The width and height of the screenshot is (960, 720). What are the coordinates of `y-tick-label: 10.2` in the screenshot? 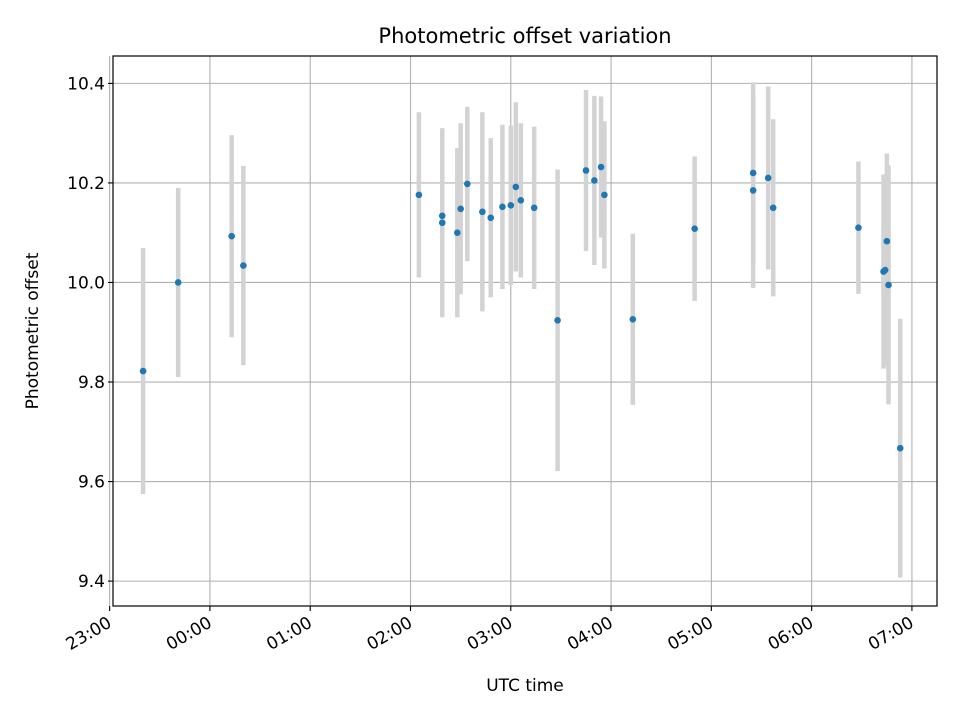 It's located at (86, 184).